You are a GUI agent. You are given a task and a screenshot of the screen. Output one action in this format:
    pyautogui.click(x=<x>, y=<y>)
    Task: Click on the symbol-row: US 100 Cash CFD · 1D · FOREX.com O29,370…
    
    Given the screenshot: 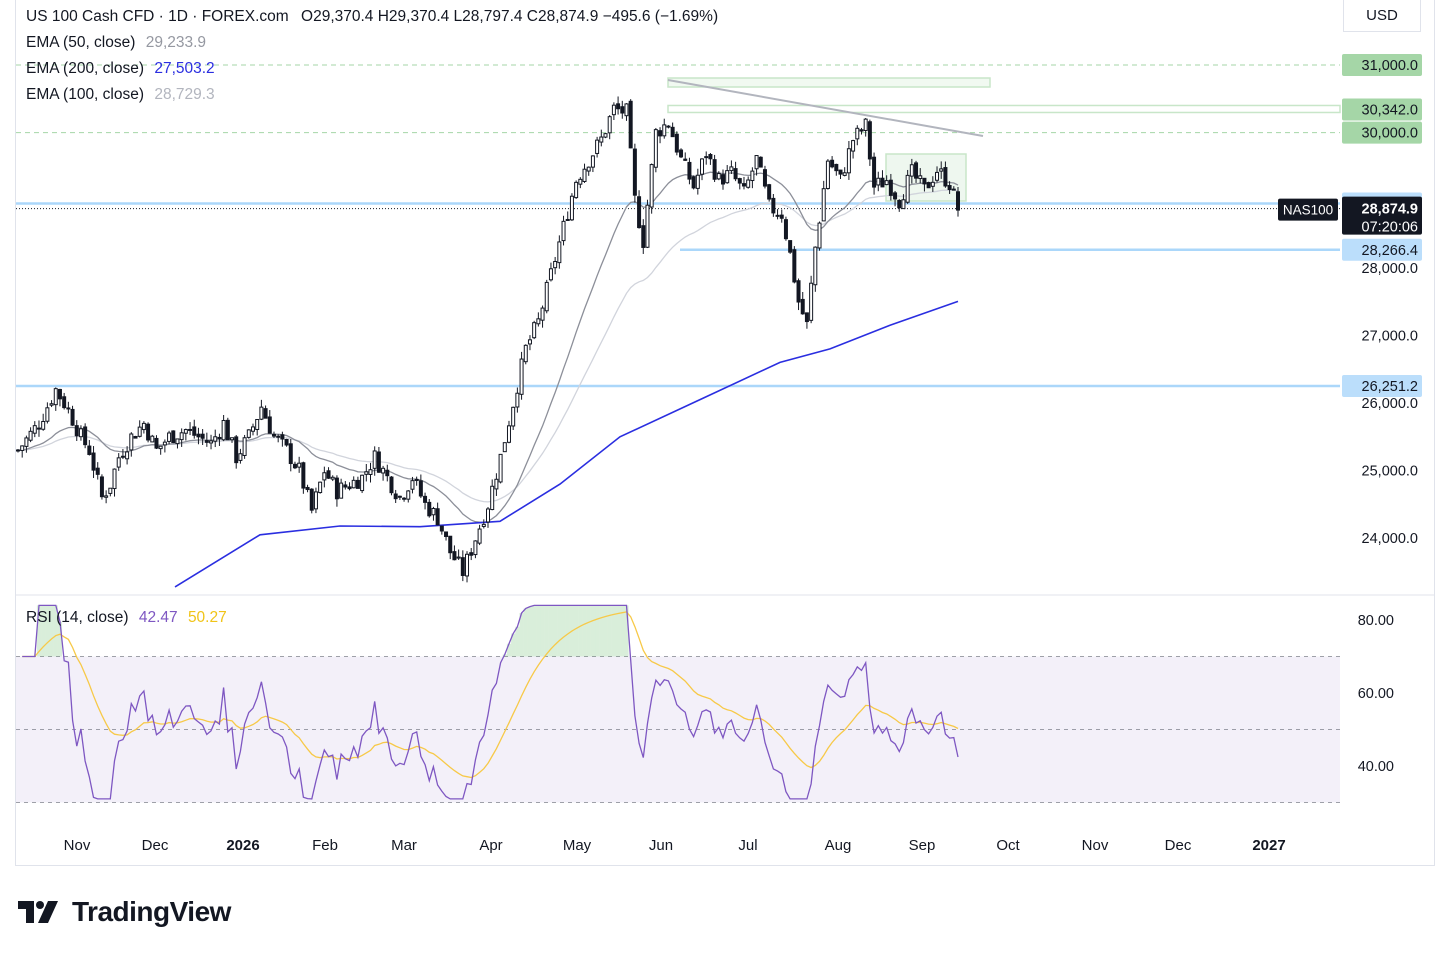 What is the action you would take?
    pyautogui.click(x=372, y=17)
    